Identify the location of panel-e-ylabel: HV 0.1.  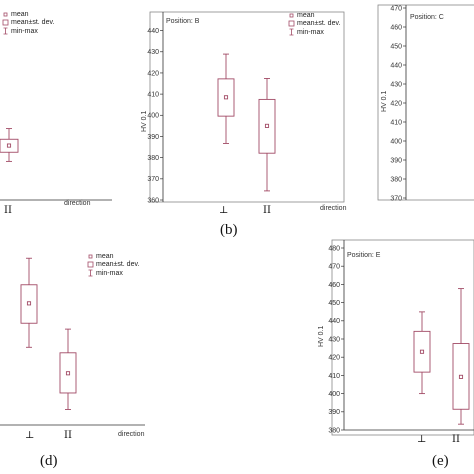
(321, 336).